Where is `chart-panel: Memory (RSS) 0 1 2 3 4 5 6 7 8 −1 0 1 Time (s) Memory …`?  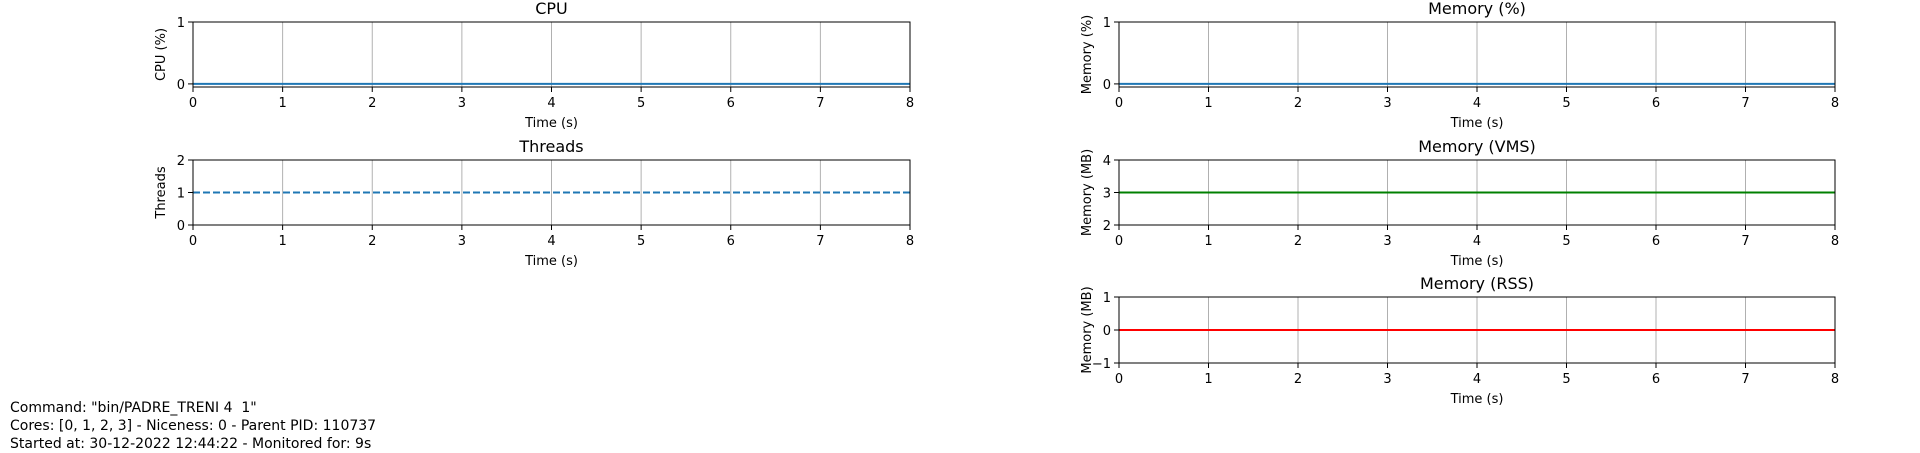
chart-panel: Memory (RSS) 0 1 2 3 4 5 6 7 8 −1 0 1 Time (s) Memory … is located at coordinates (1459, 340).